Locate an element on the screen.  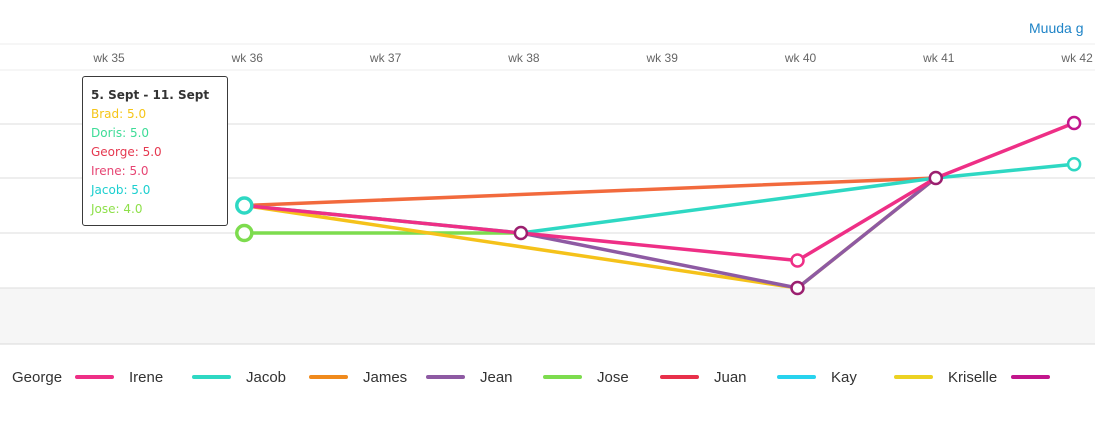
tooltip-row: Doris: 5.0 is located at coordinates (120, 133).